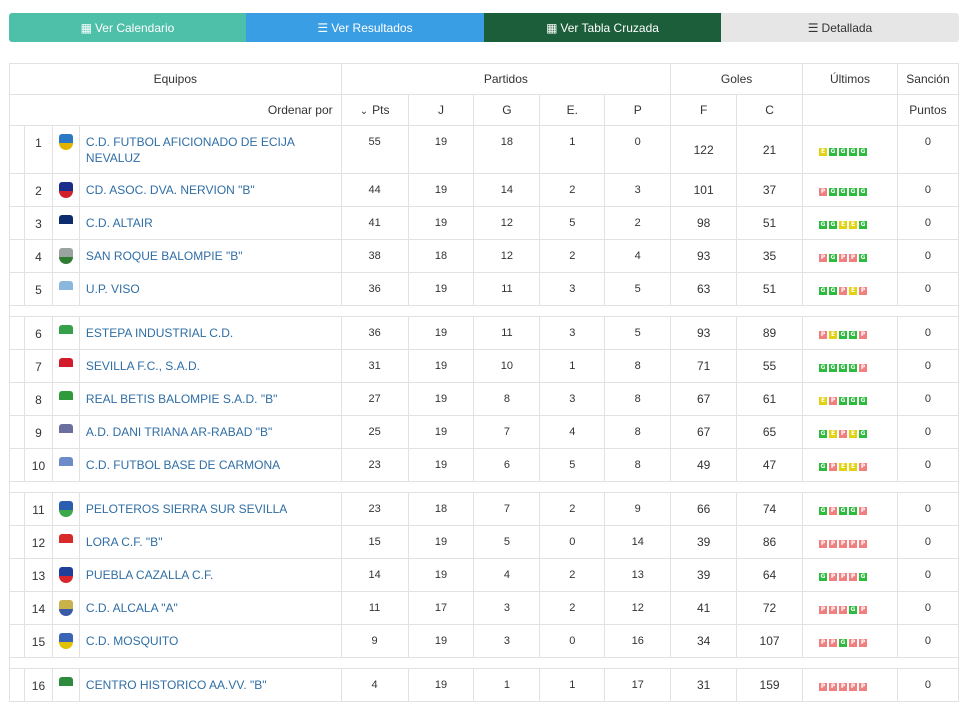 The width and height of the screenshot is (975, 714). Describe the element at coordinates (210, 542) in the screenshot. I see `team-name-link: LORA C.F. "B"` at that location.